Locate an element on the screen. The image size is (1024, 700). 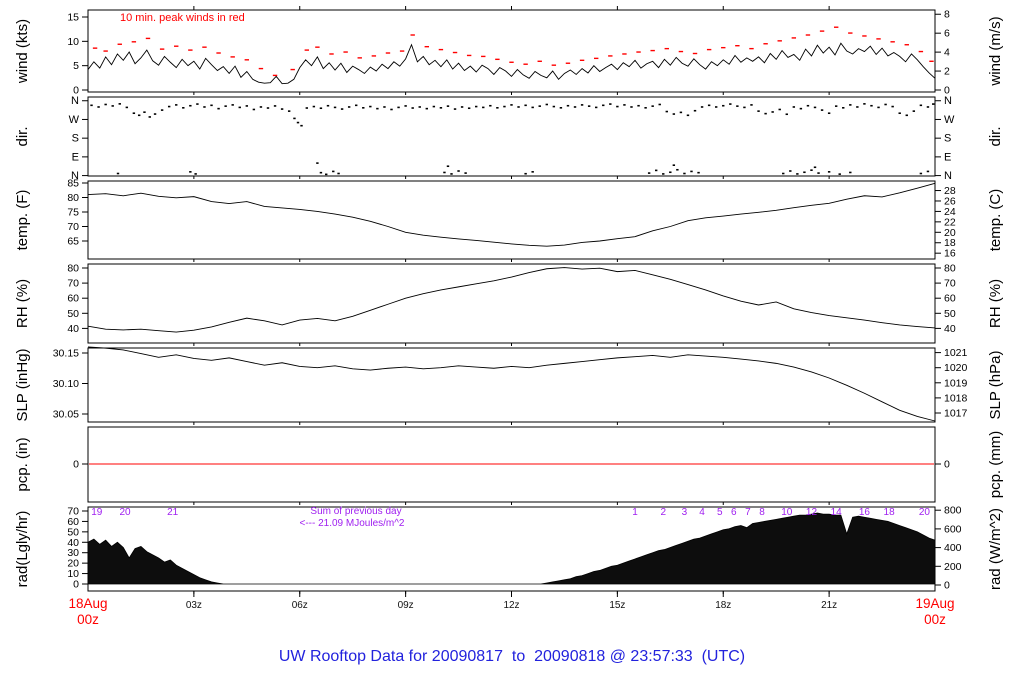
time-tick-label: 15z is located at coordinates (617, 605).